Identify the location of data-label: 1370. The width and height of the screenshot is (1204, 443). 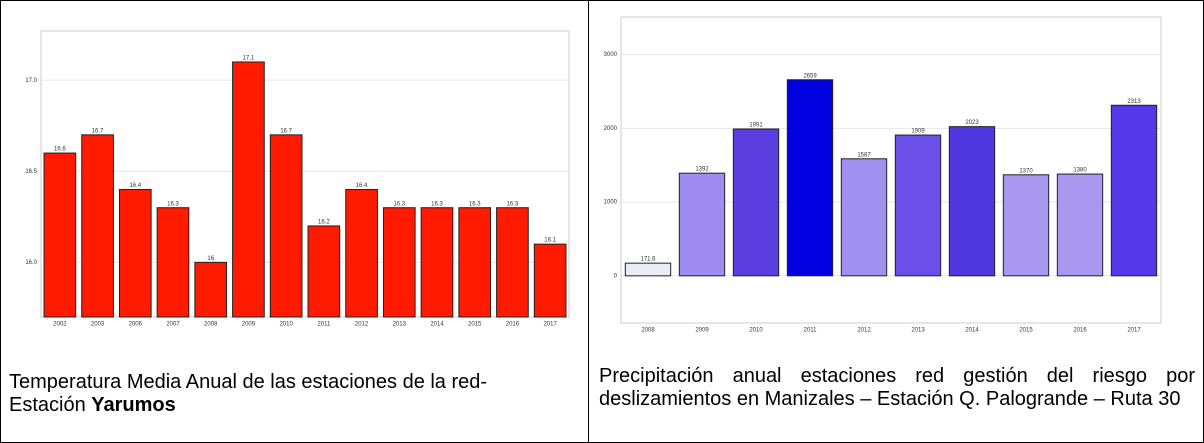
(1026, 171).